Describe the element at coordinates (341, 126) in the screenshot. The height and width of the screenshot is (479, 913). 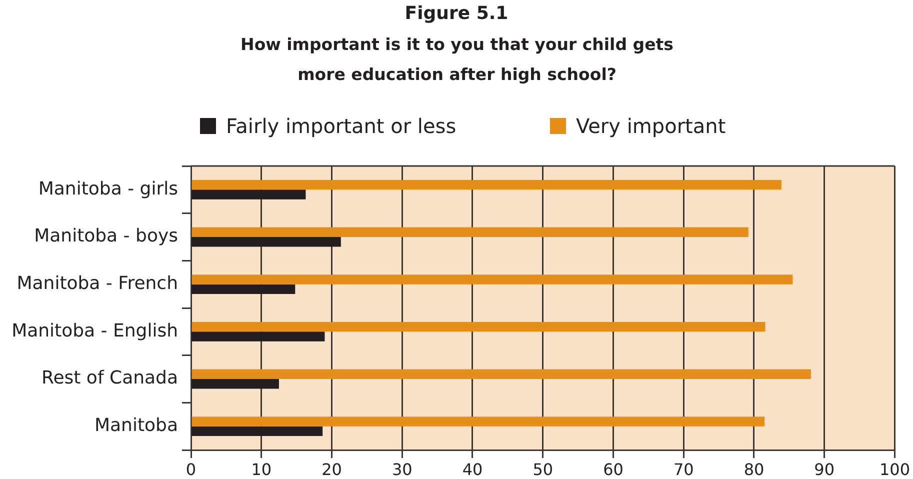
I see `legend-label: Fairly important or less` at that location.